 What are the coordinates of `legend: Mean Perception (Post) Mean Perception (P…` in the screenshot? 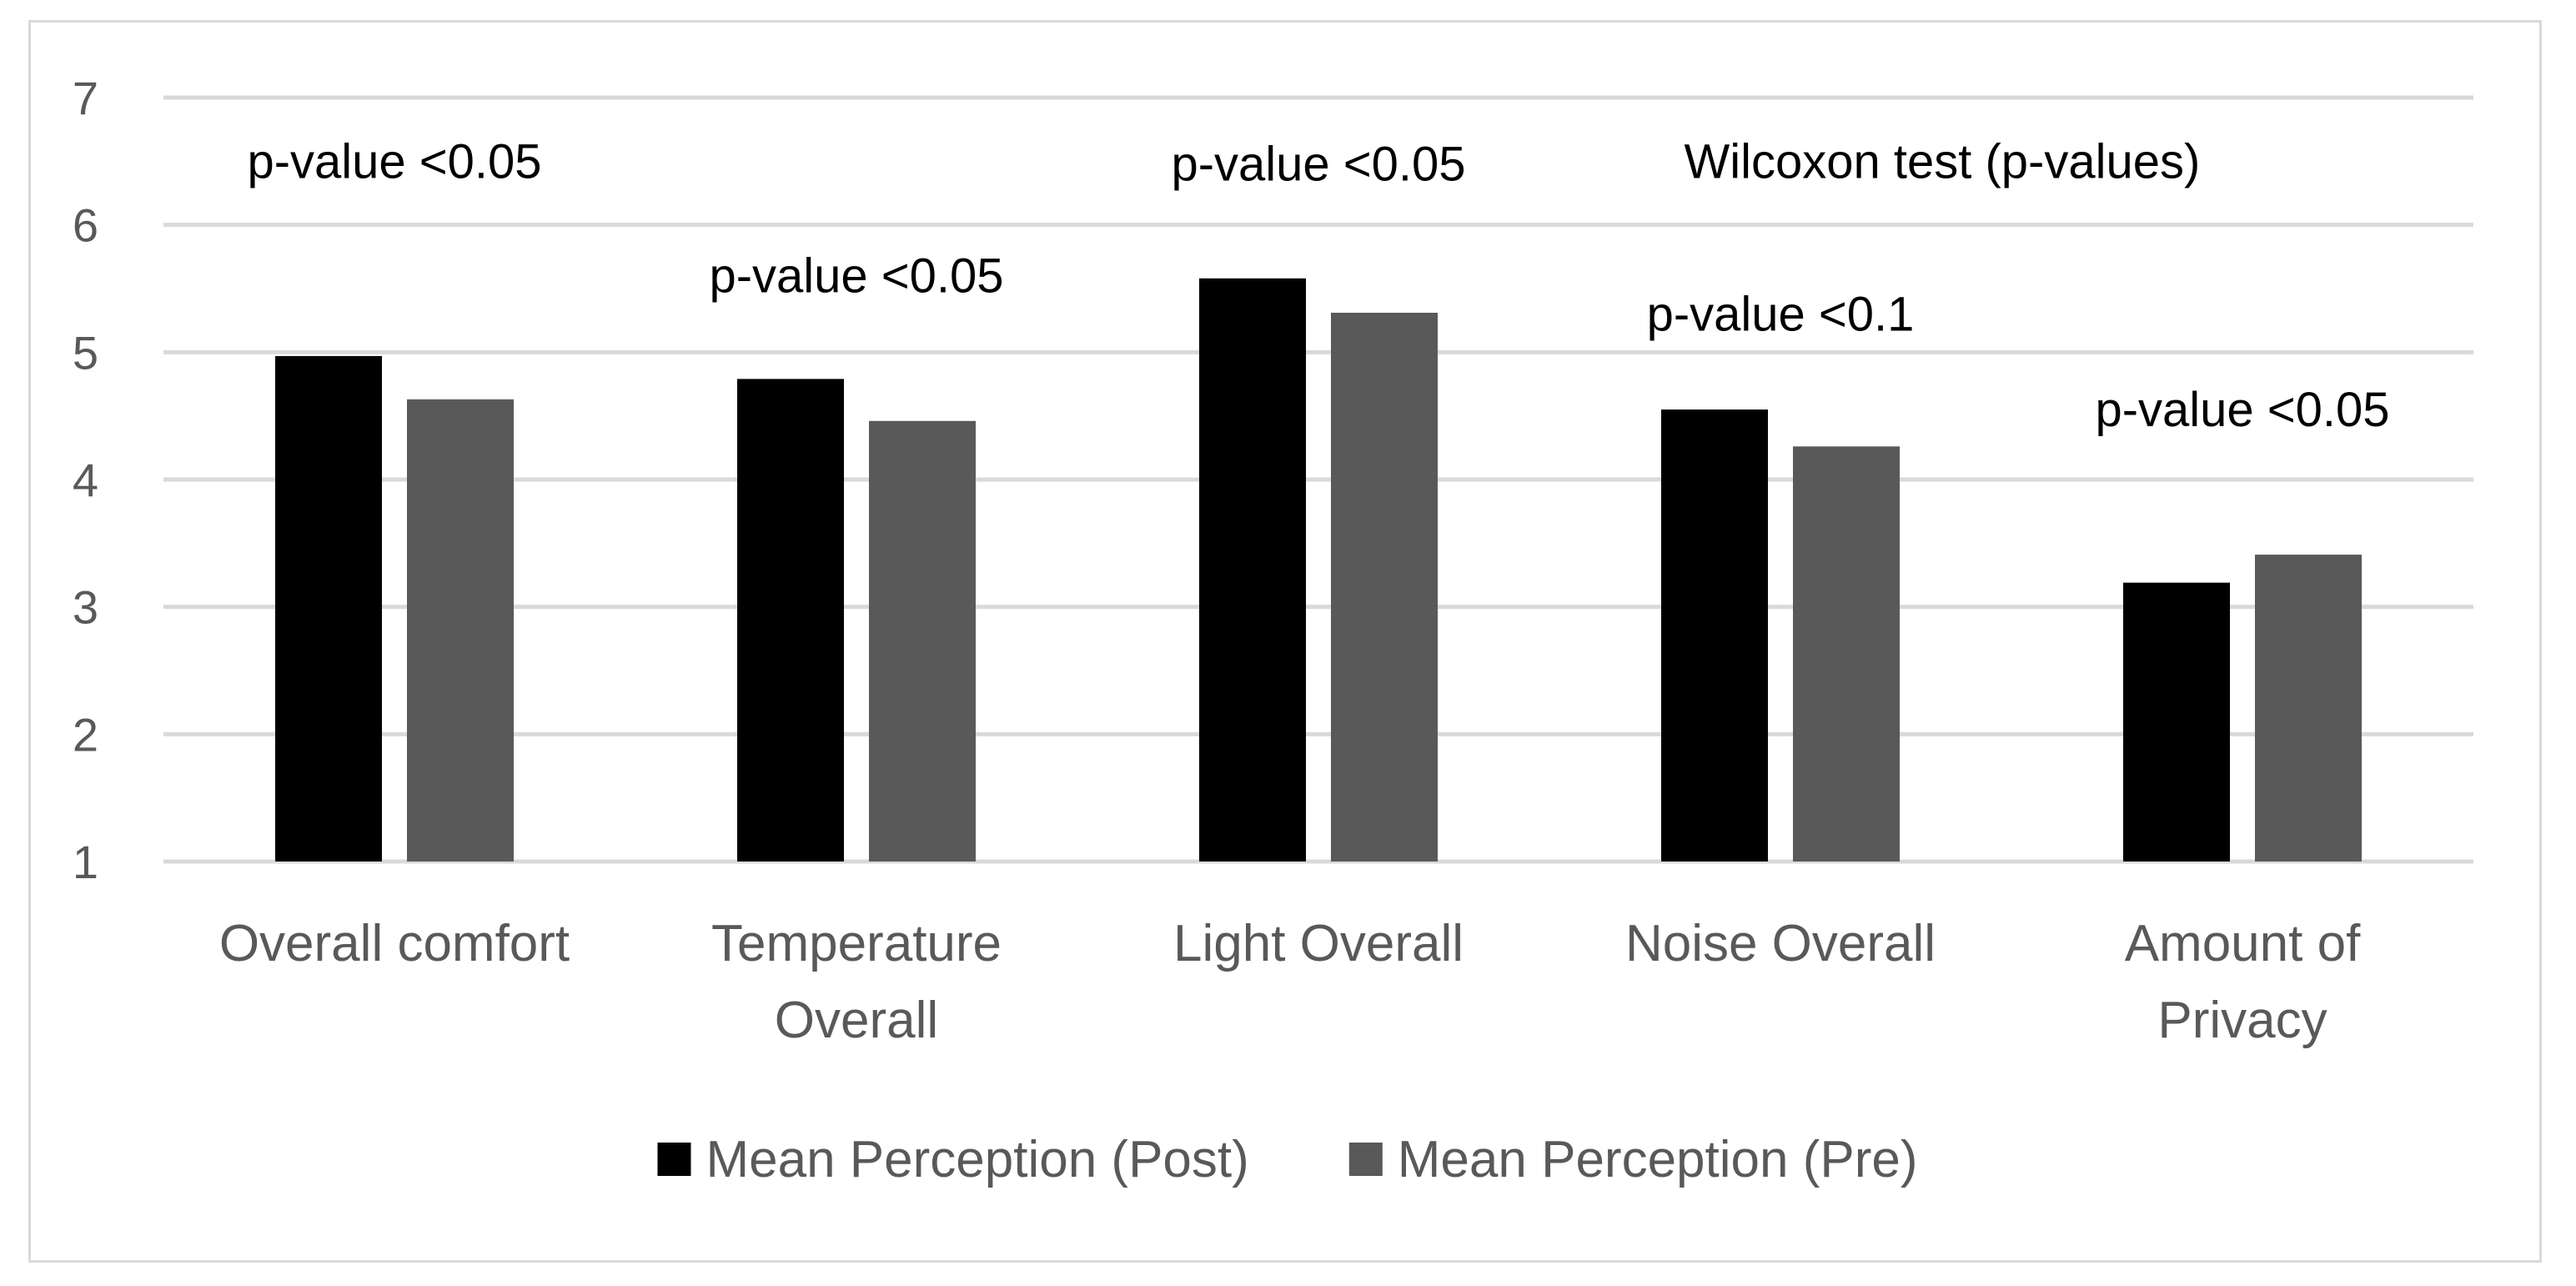 It's located at (1287, 1159).